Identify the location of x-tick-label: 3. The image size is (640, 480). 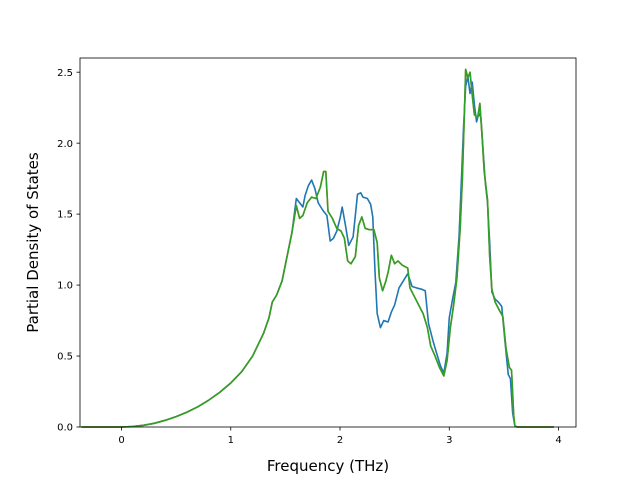
(449, 440).